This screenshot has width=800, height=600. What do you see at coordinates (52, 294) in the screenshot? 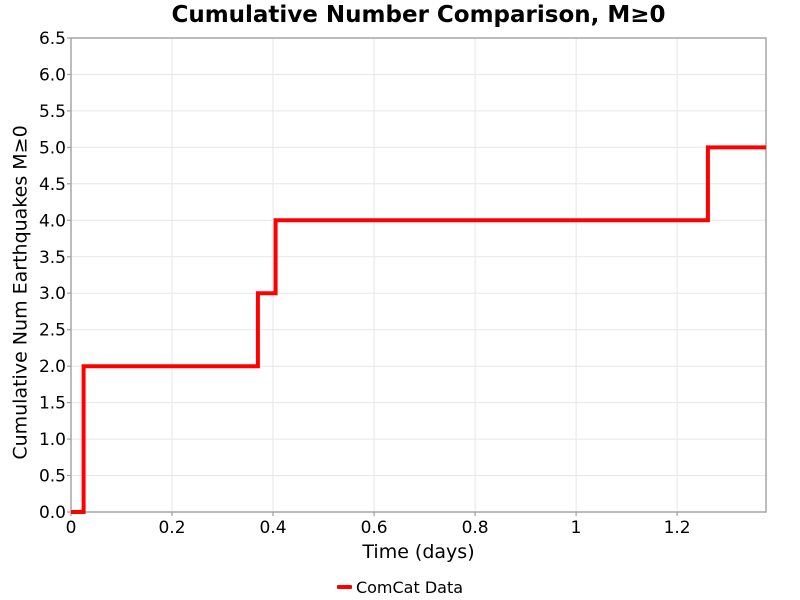
I see `y-tick-label: 3.0` at bounding box center [52, 294].